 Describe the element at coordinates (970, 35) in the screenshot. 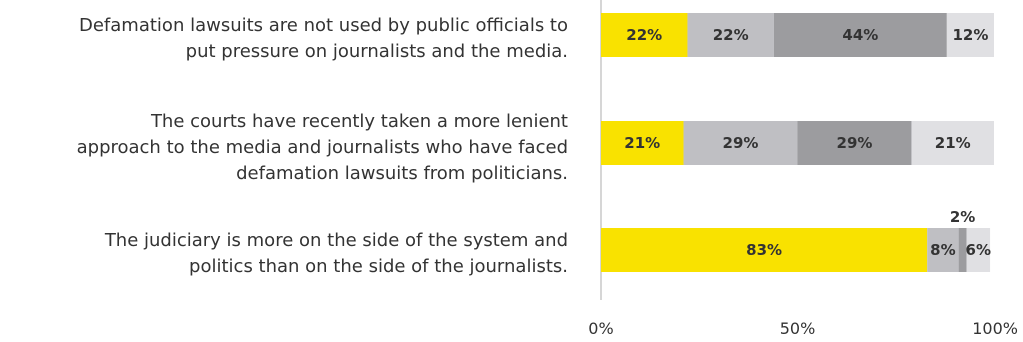

I see `data-label: 12%` at that location.